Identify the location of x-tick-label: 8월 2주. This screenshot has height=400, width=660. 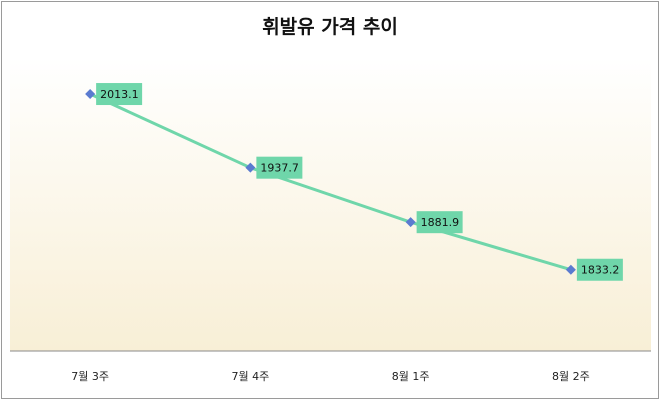
(571, 376).